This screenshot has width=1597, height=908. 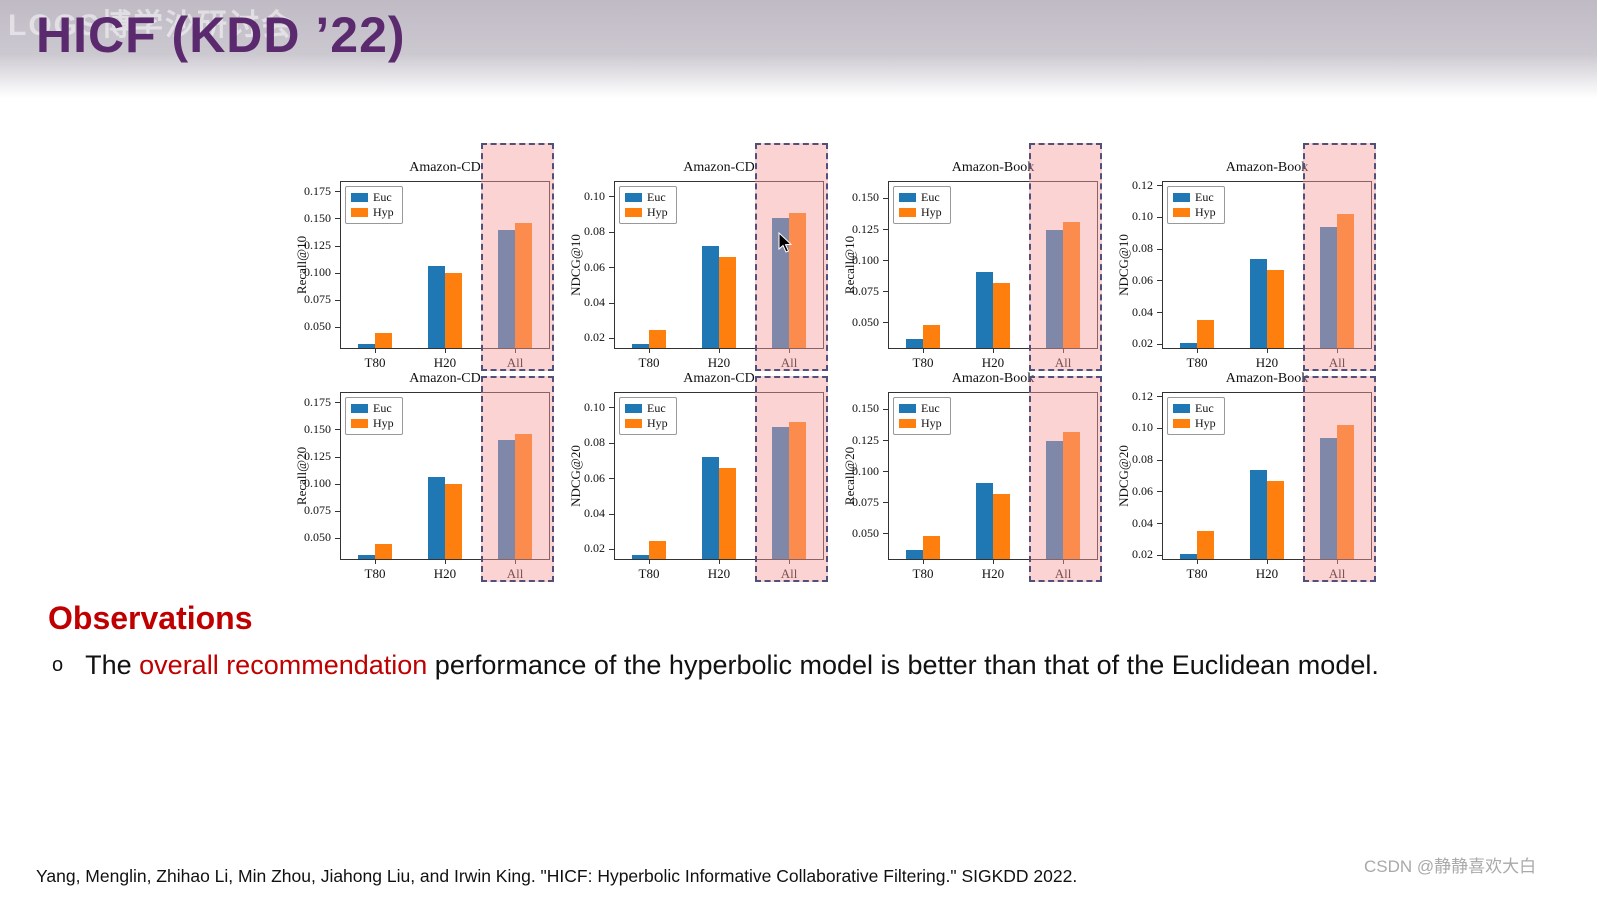 What do you see at coordinates (865, 321) in the screenshot?
I see `y-tick-label: 0.050` at bounding box center [865, 321].